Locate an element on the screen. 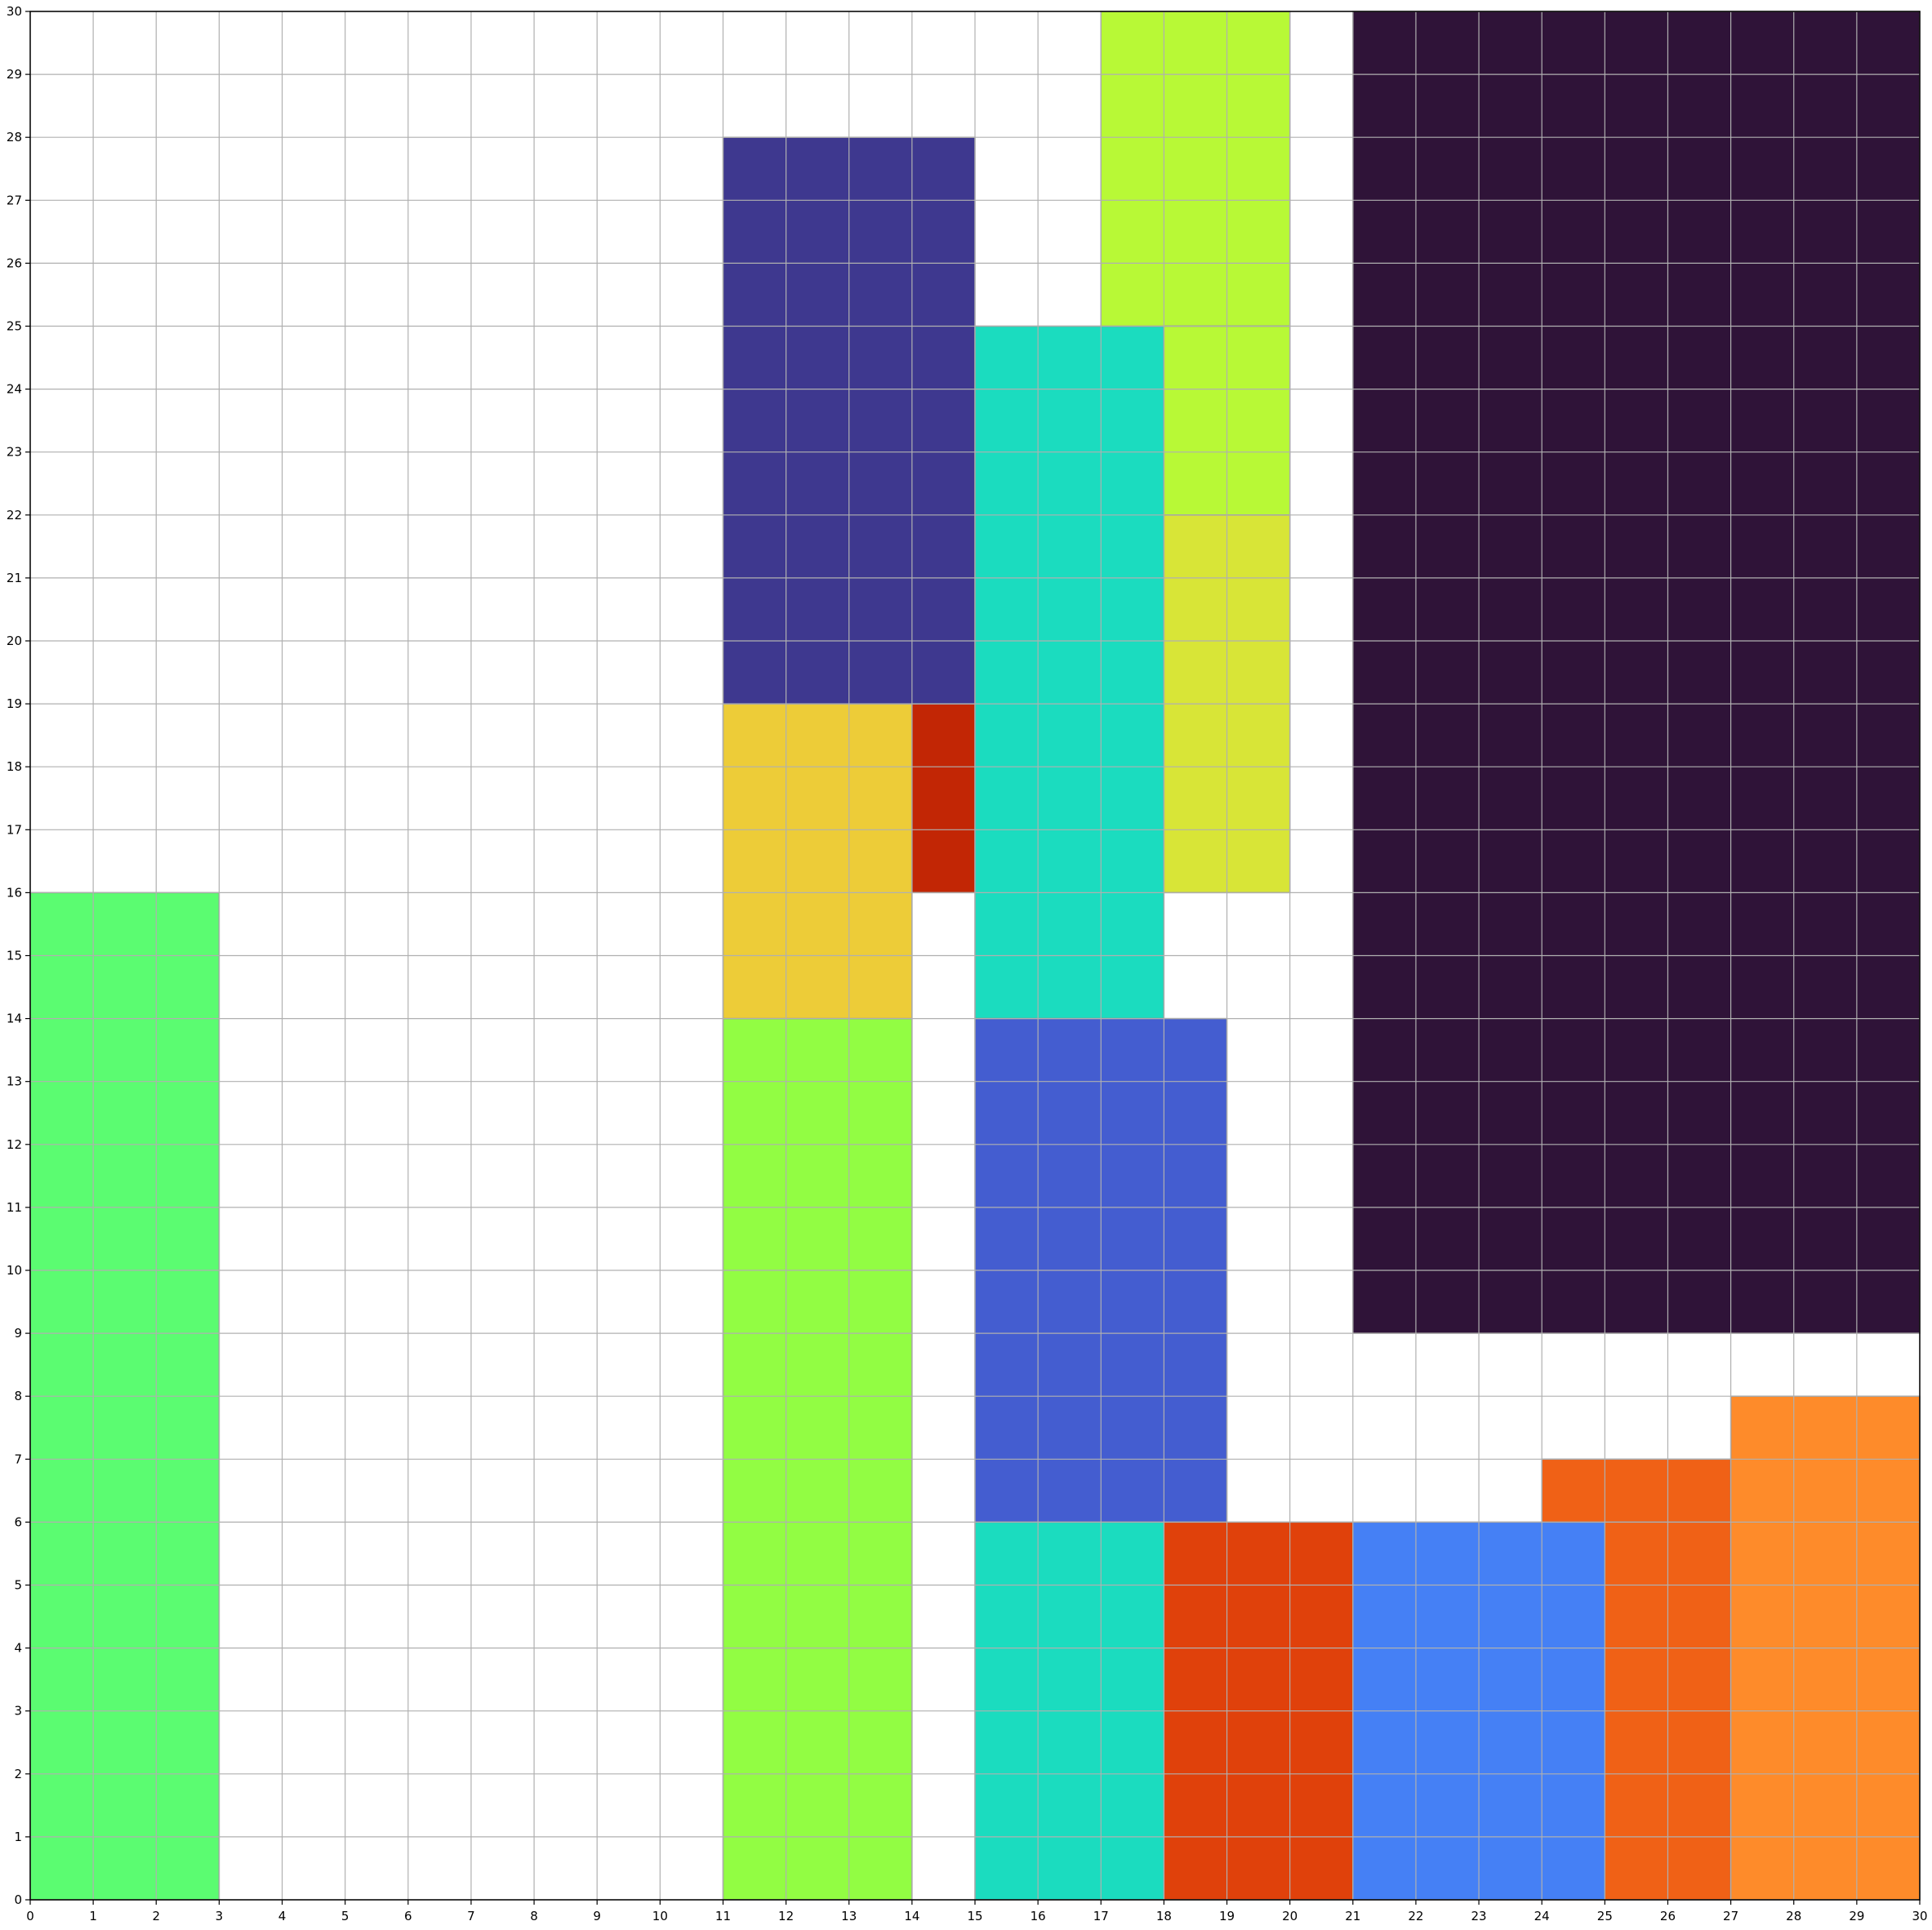 The image size is (1932, 1930). x-tick-label-21: 21 is located at coordinates (1352, 1916).